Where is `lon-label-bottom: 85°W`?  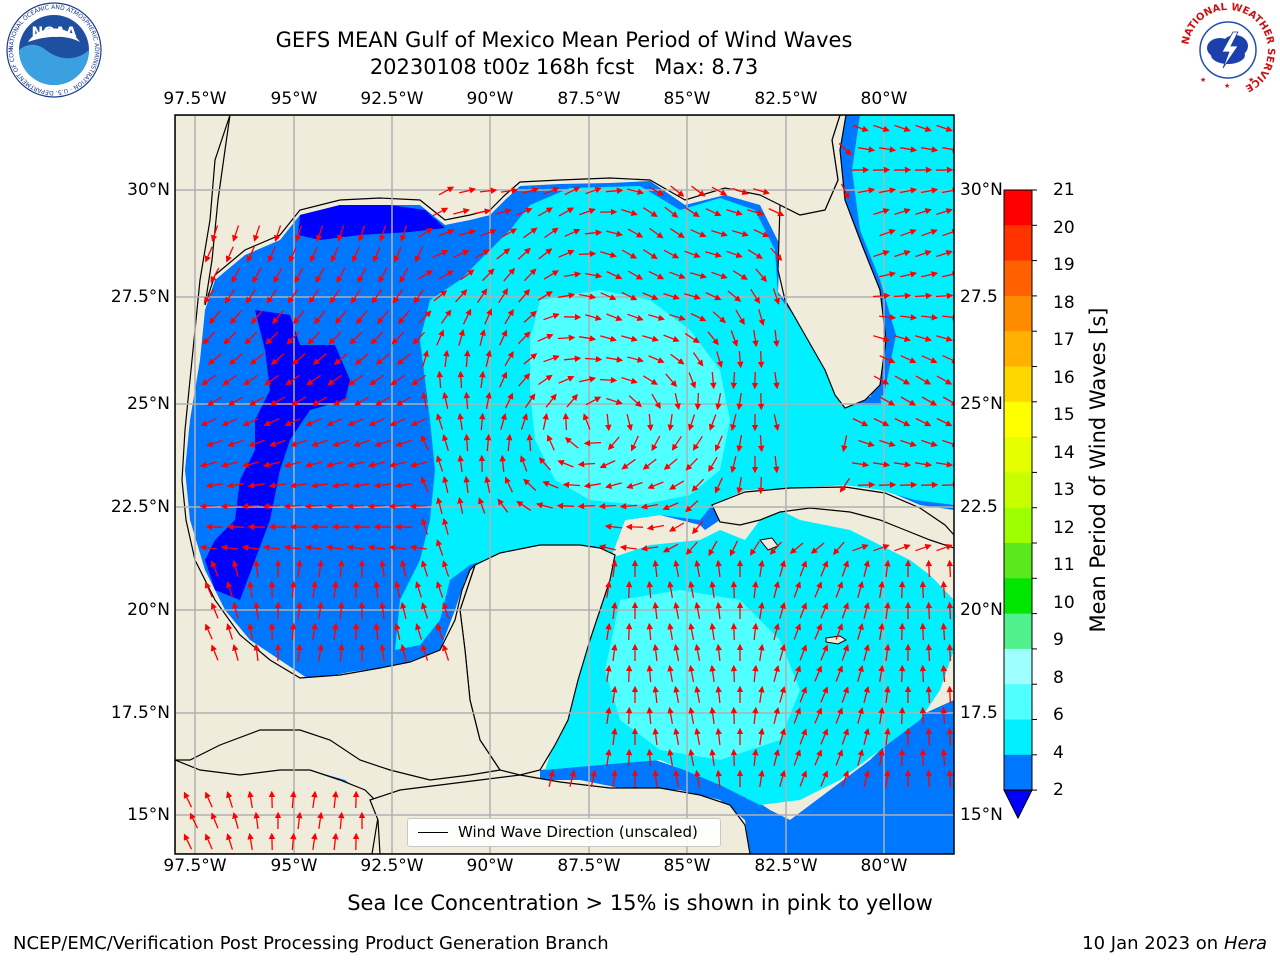
lon-label-bottom: 85°W is located at coordinates (687, 866).